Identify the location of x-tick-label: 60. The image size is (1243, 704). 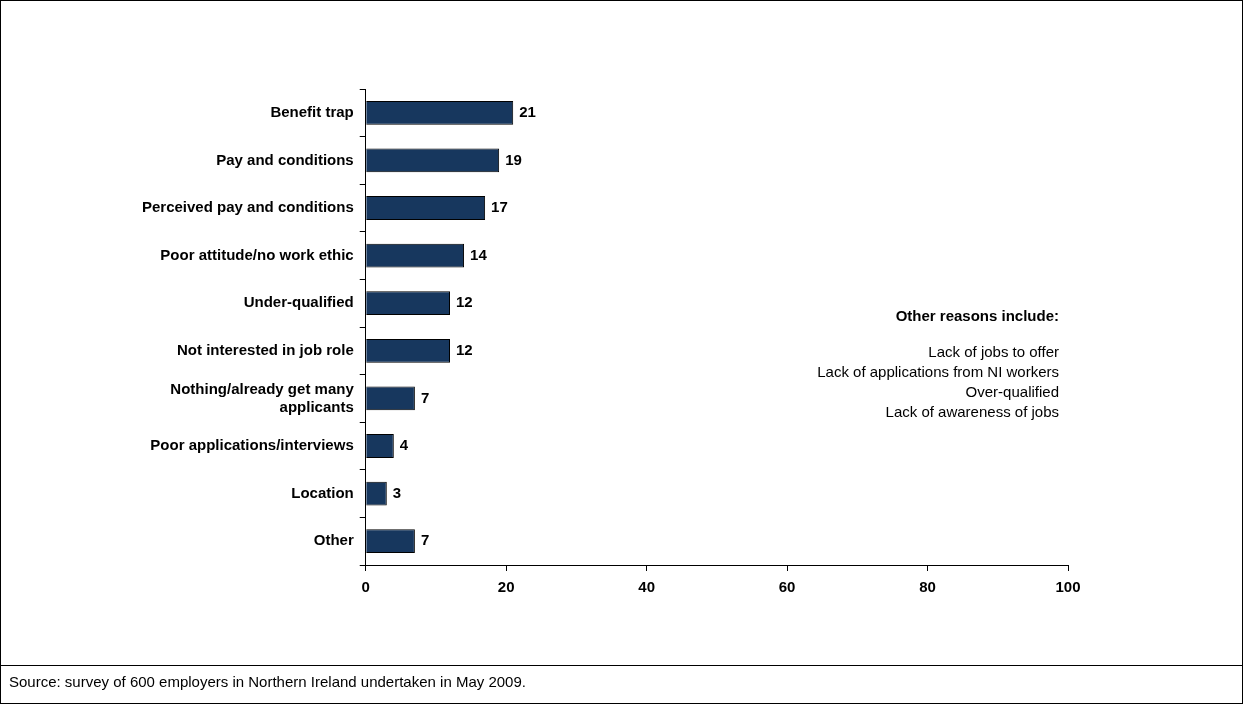
(787, 587).